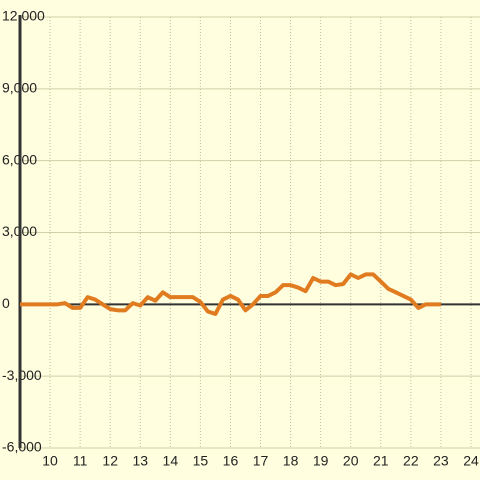 Image resolution: width=480 pixels, height=480 pixels. Describe the element at coordinates (471, 461) in the screenshot. I see `x-tick-label: 24` at that location.